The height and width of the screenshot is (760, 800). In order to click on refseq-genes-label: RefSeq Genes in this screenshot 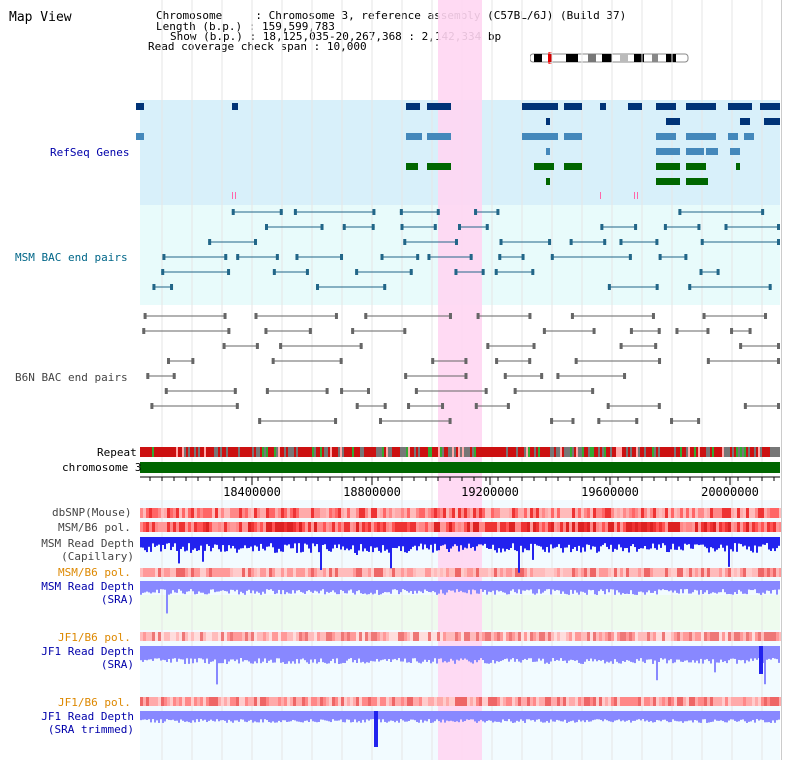, I will do `click(90, 152)`.